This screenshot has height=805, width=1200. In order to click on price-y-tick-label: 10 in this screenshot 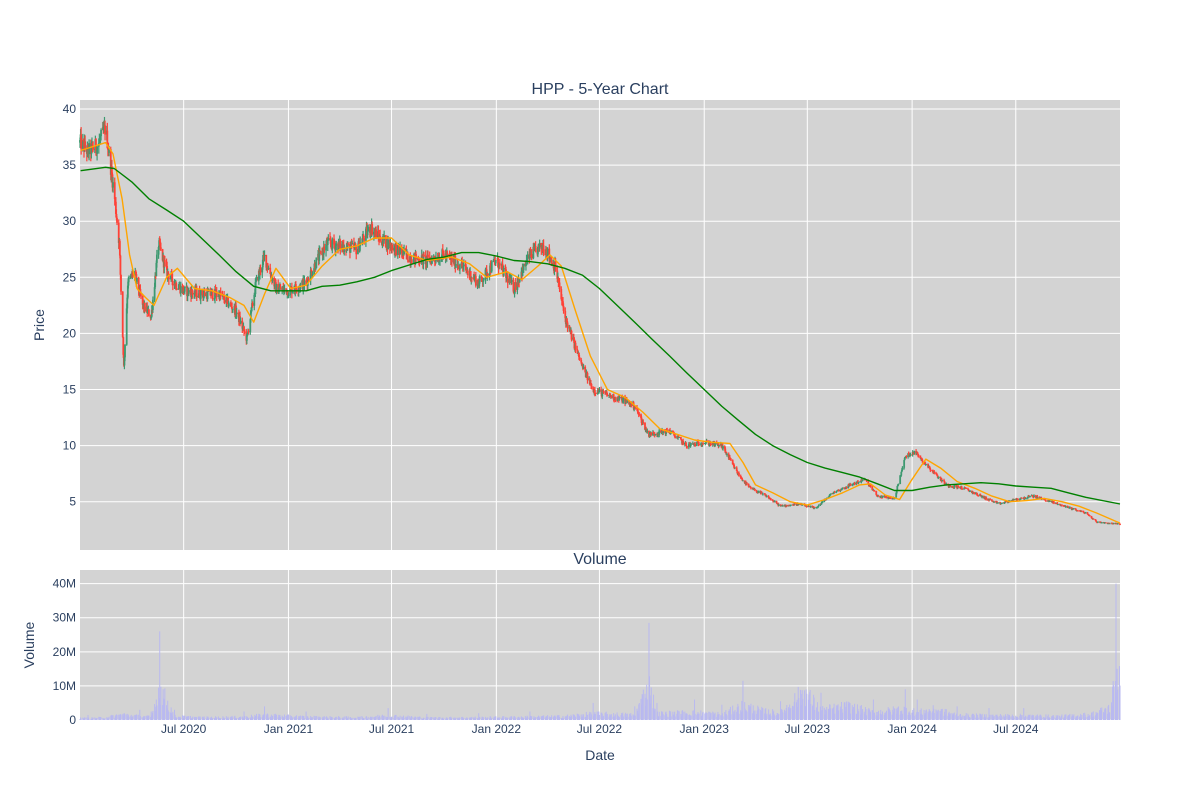, I will do `click(70, 446)`.